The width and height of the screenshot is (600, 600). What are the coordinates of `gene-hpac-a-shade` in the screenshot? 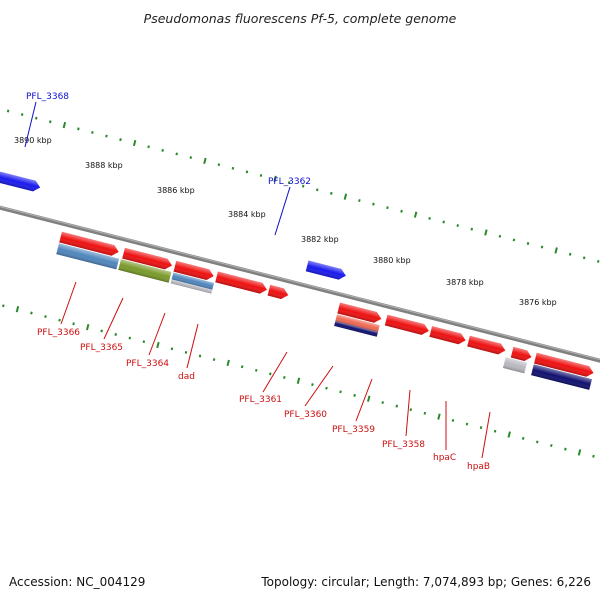 It's located at (521, 353).